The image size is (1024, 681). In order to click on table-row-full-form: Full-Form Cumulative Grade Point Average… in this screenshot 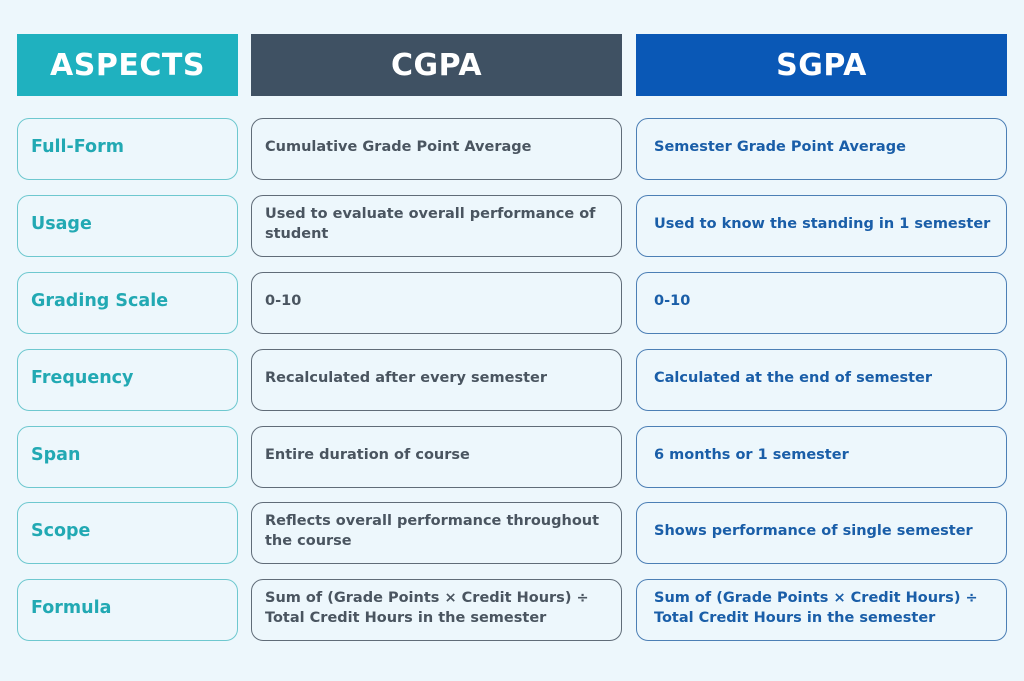, I will do `click(512, 149)`.